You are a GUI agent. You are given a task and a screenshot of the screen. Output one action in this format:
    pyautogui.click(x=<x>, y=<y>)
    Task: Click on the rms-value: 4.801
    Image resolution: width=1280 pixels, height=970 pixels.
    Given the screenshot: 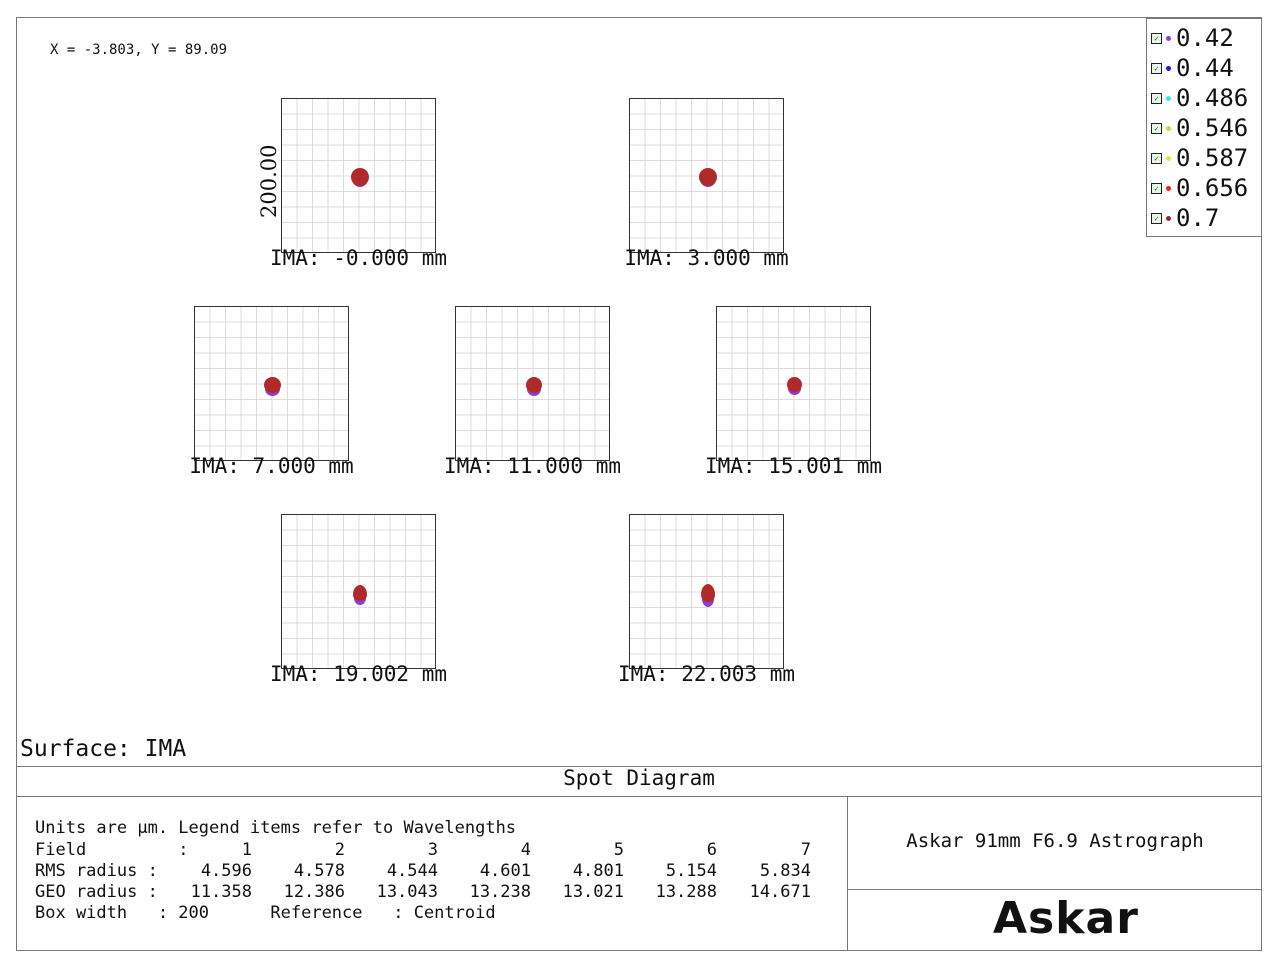 What is the action you would take?
    pyautogui.click(x=598, y=871)
    